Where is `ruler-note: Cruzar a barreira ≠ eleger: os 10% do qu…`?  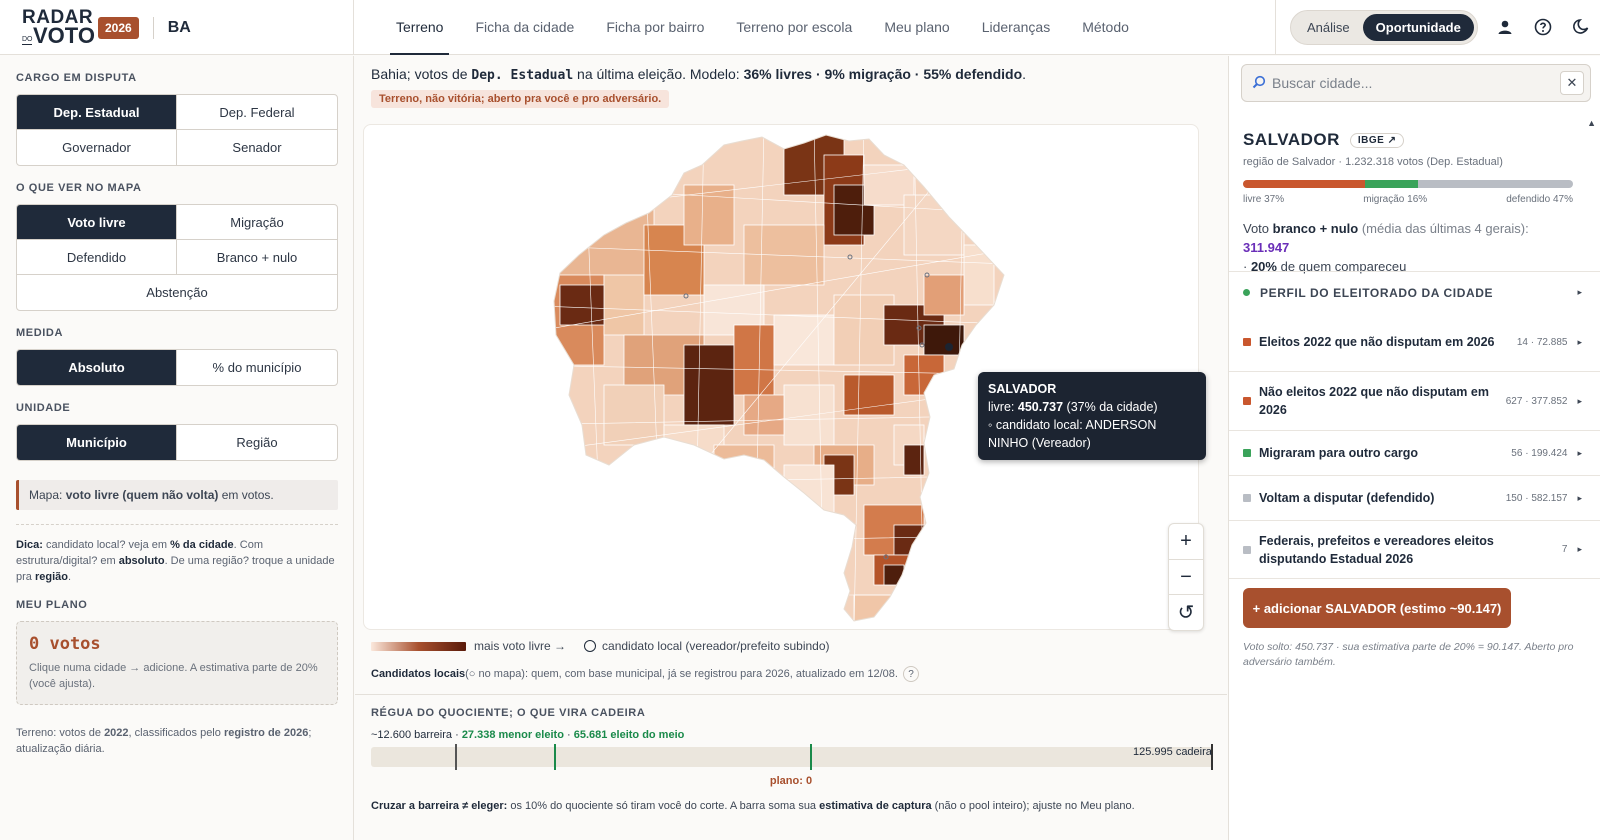 ruler-note: Cruzar a barreira ≠ eleger: os 10% do qu… is located at coordinates (753, 806).